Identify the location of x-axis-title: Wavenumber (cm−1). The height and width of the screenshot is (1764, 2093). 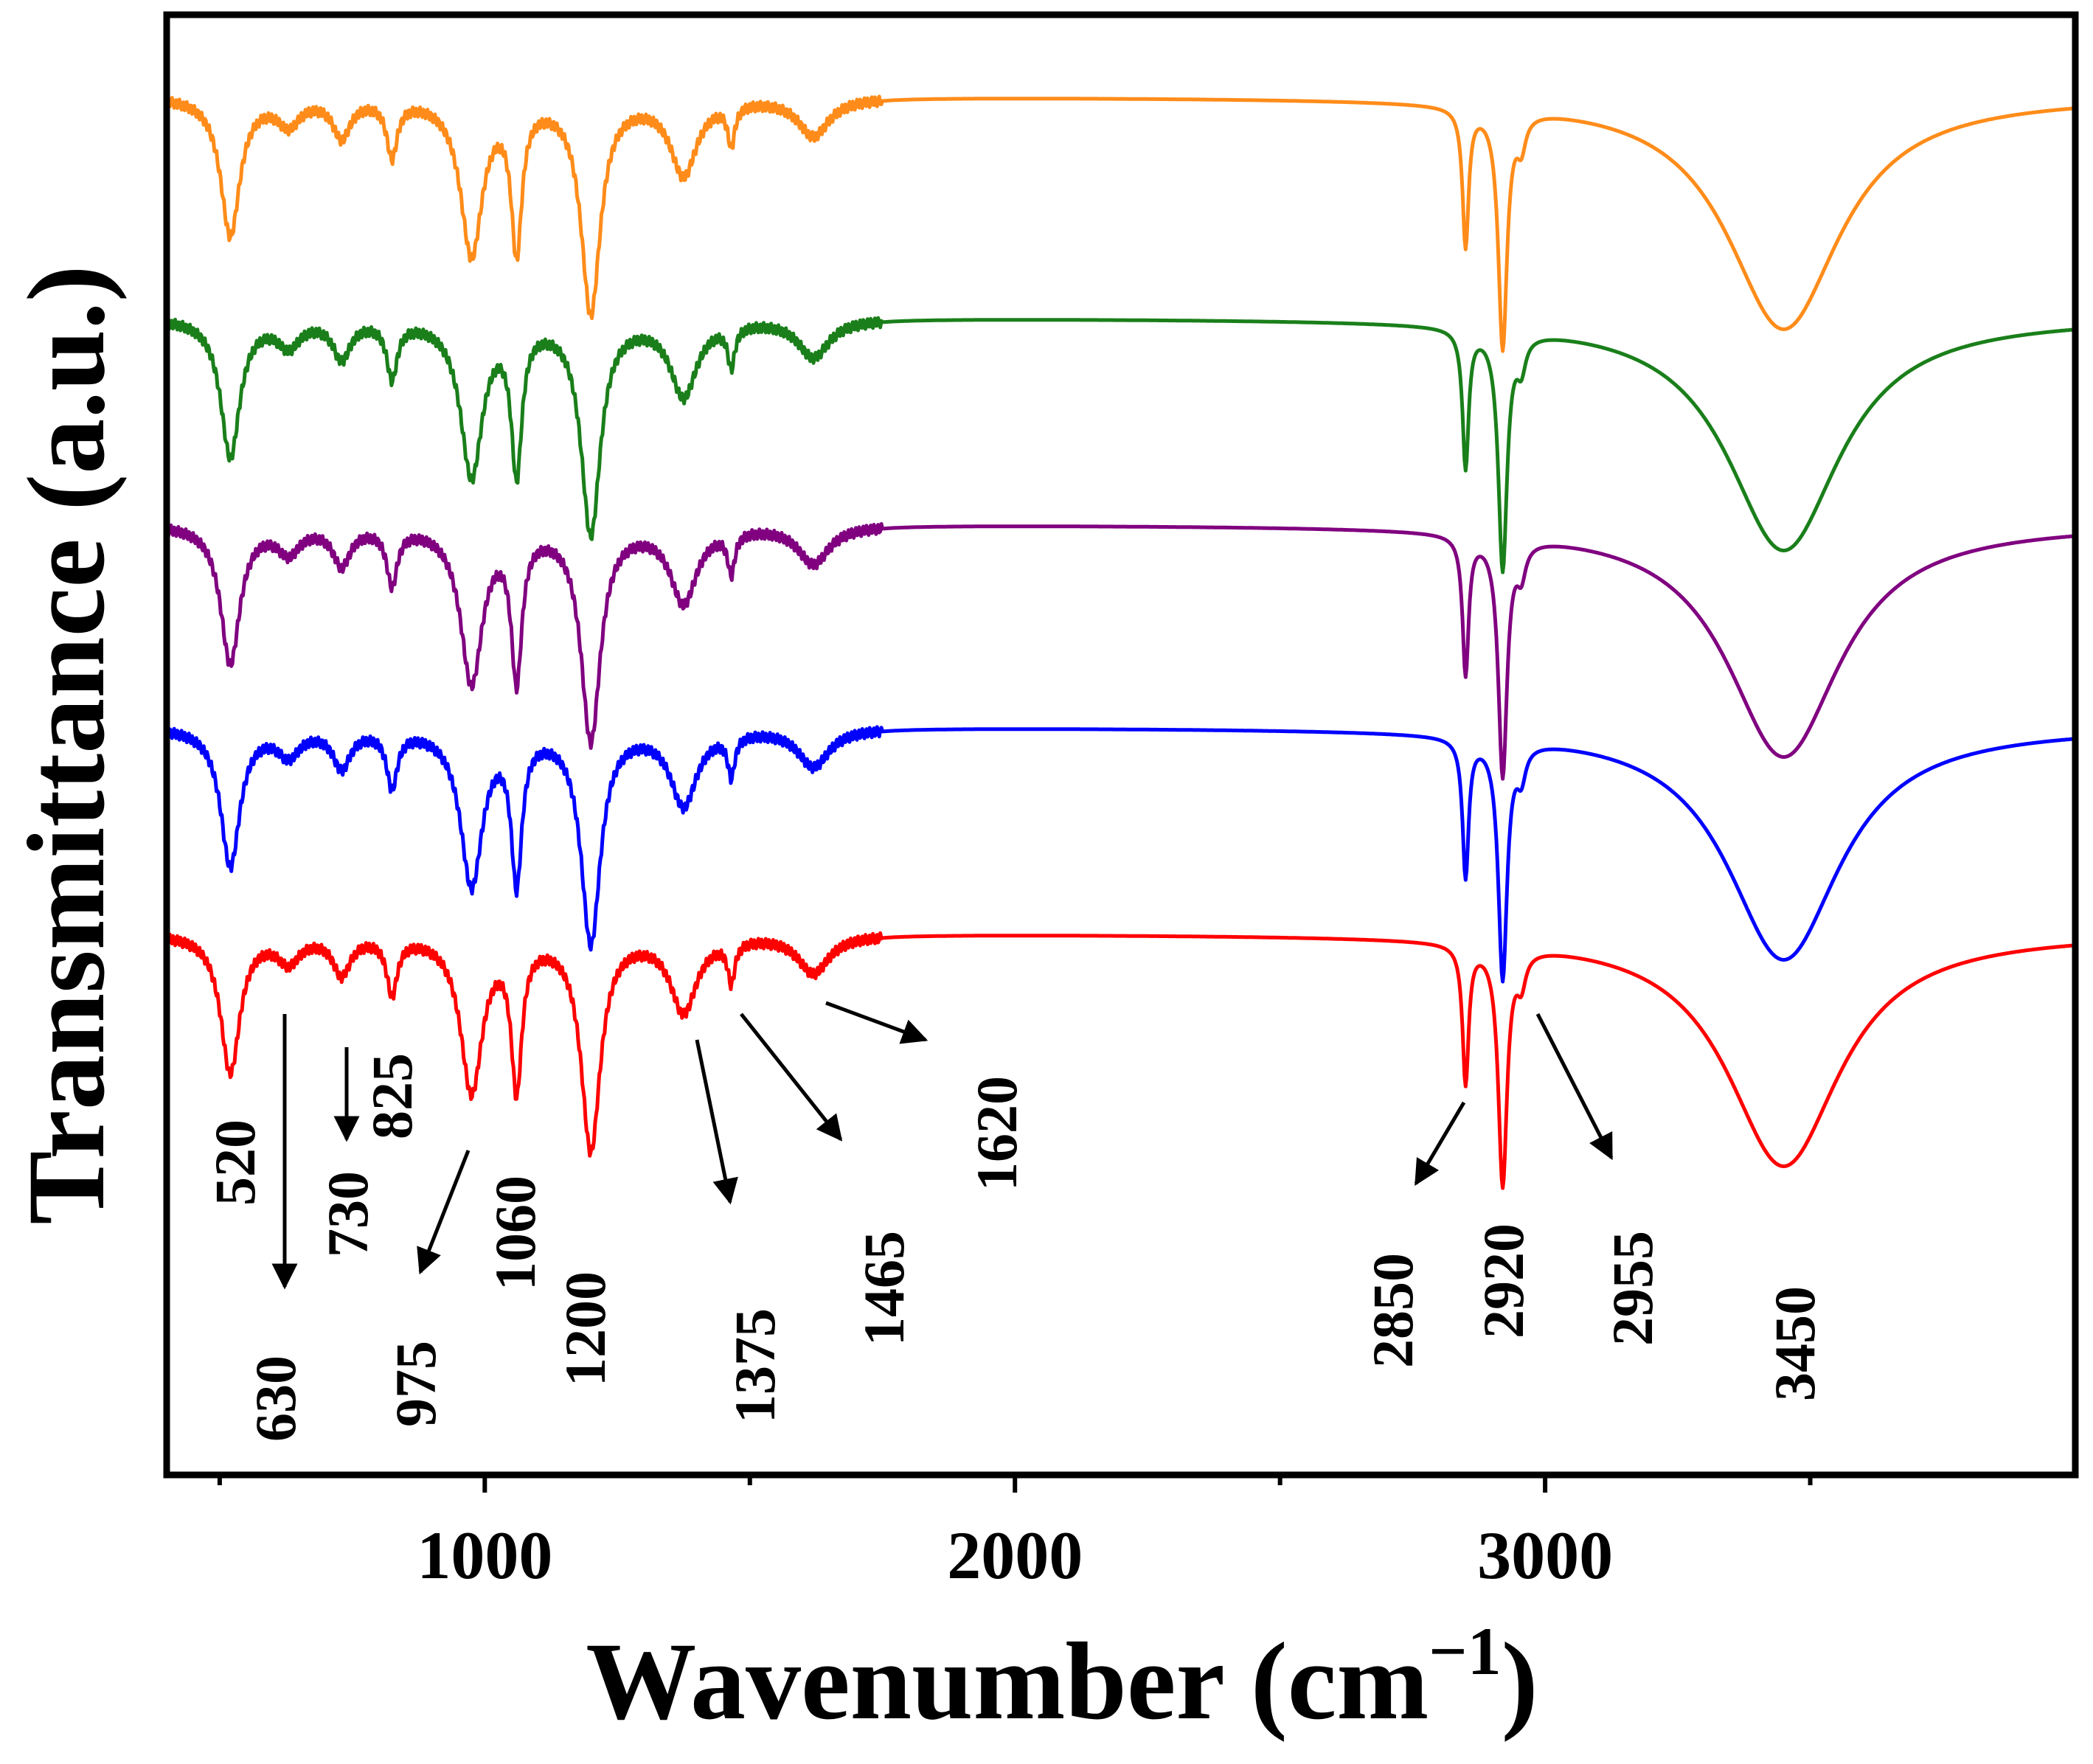
(1062, 1678).